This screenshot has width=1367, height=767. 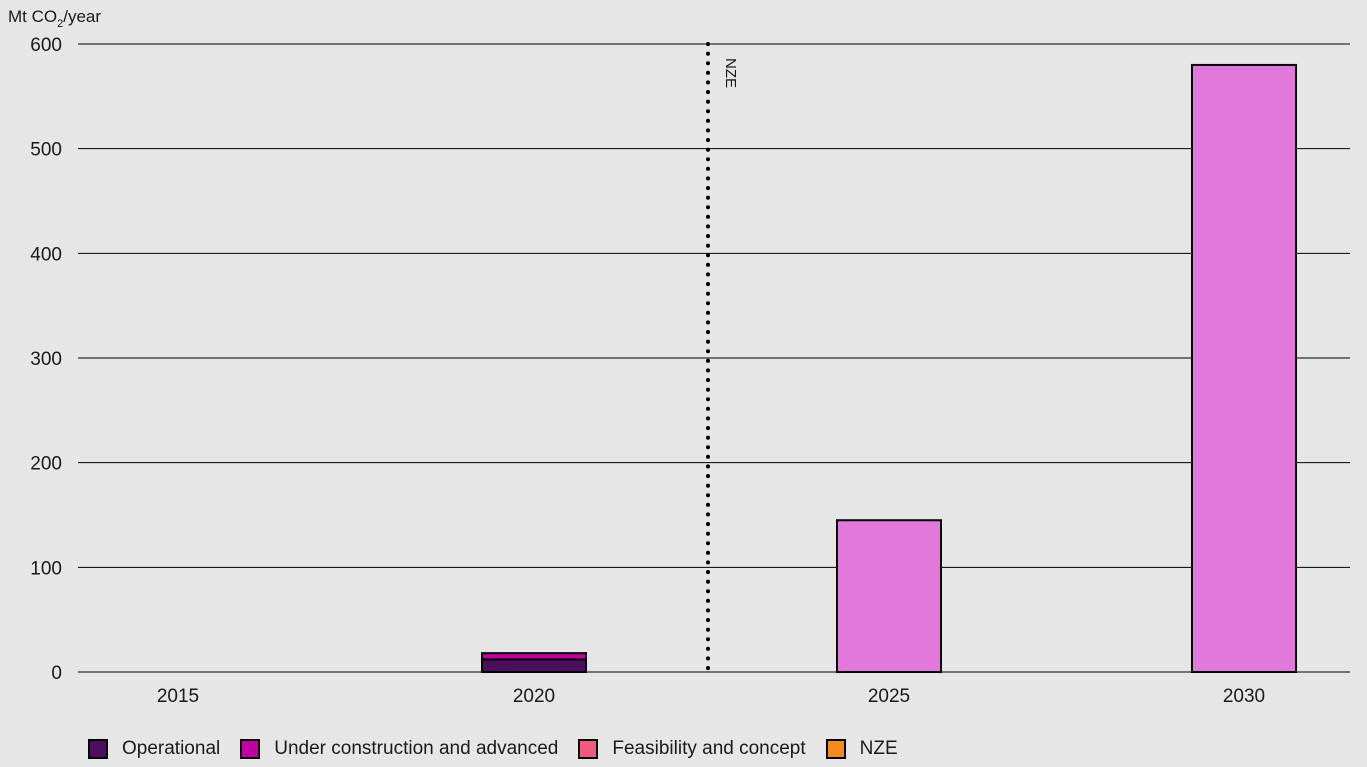 I want to click on y-tick-label: 600, so click(x=46, y=45).